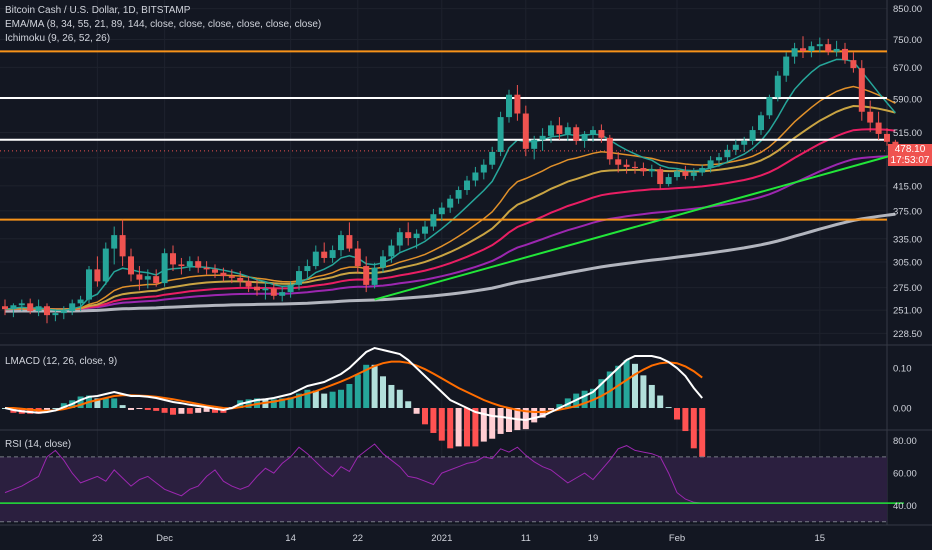  What do you see at coordinates (902, 409) in the screenshot?
I see `macd-tick-label: 0.00` at bounding box center [902, 409].